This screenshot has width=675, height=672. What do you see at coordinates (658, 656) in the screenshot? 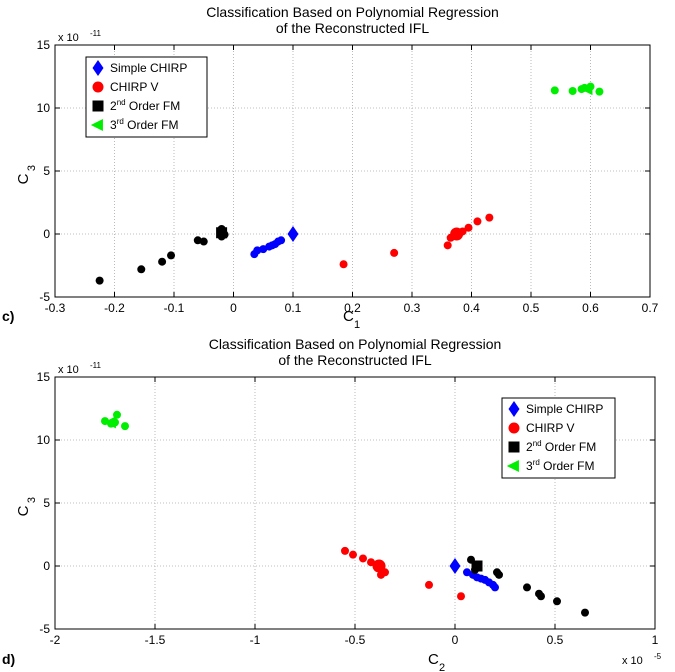
I see `x-axis-multiplier-exponent: -5` at bounding box center [658, 656].